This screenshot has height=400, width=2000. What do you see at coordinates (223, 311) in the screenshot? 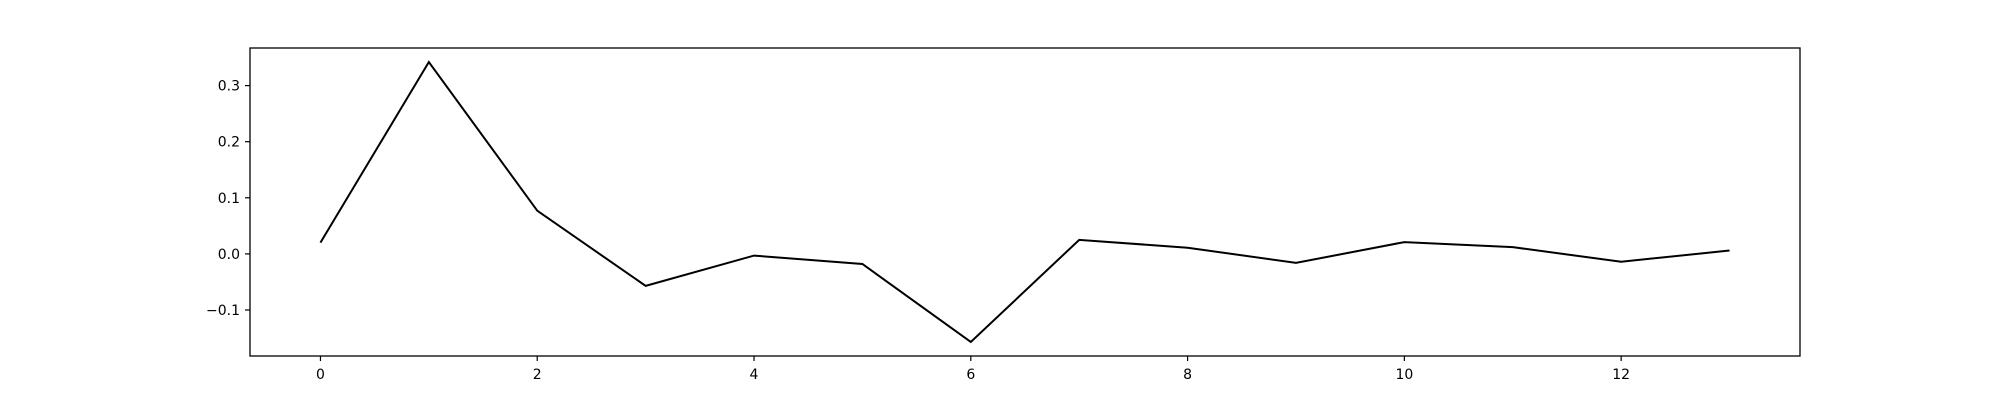
I see `y-tick-label: −0.1` at bounding box center [223, 311].